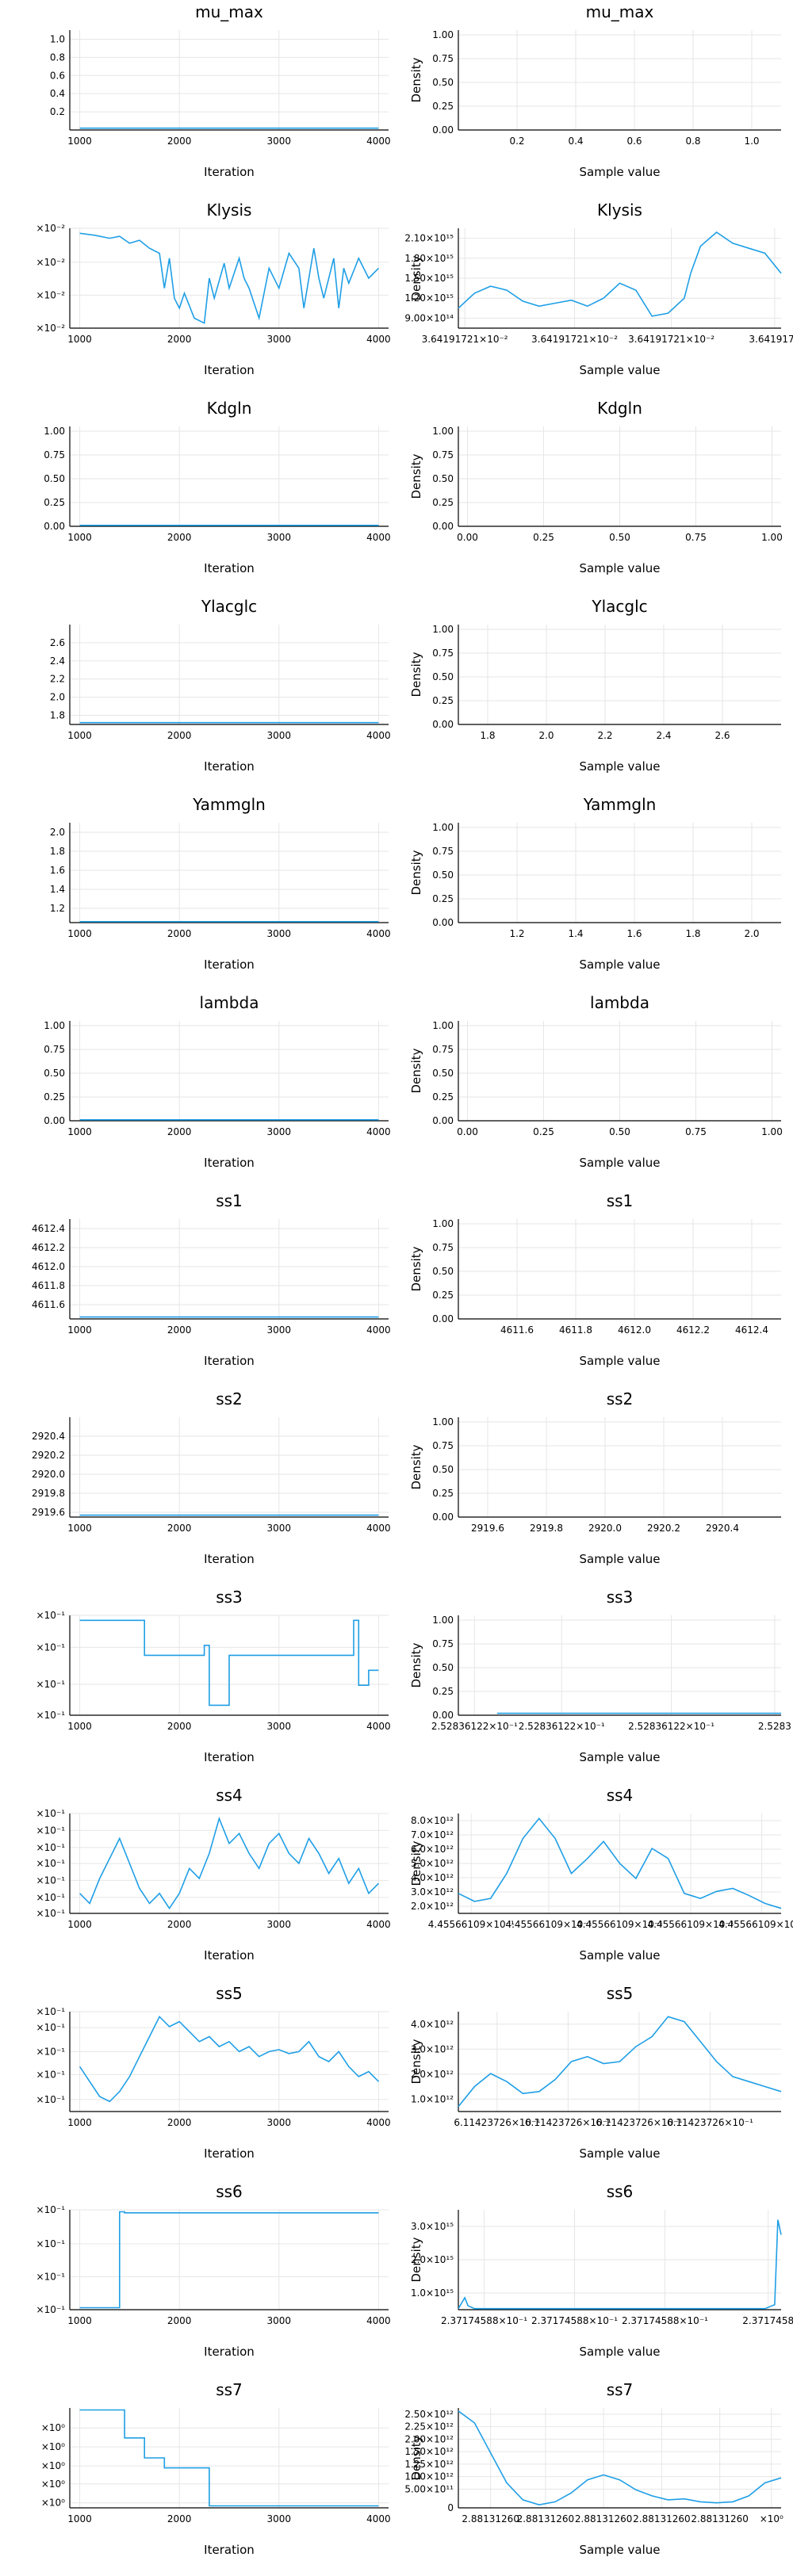 This screenshot has width=793, height=2576. I want to click on y-tick-label: 1.80×10¹⁵, so click(429, 258).